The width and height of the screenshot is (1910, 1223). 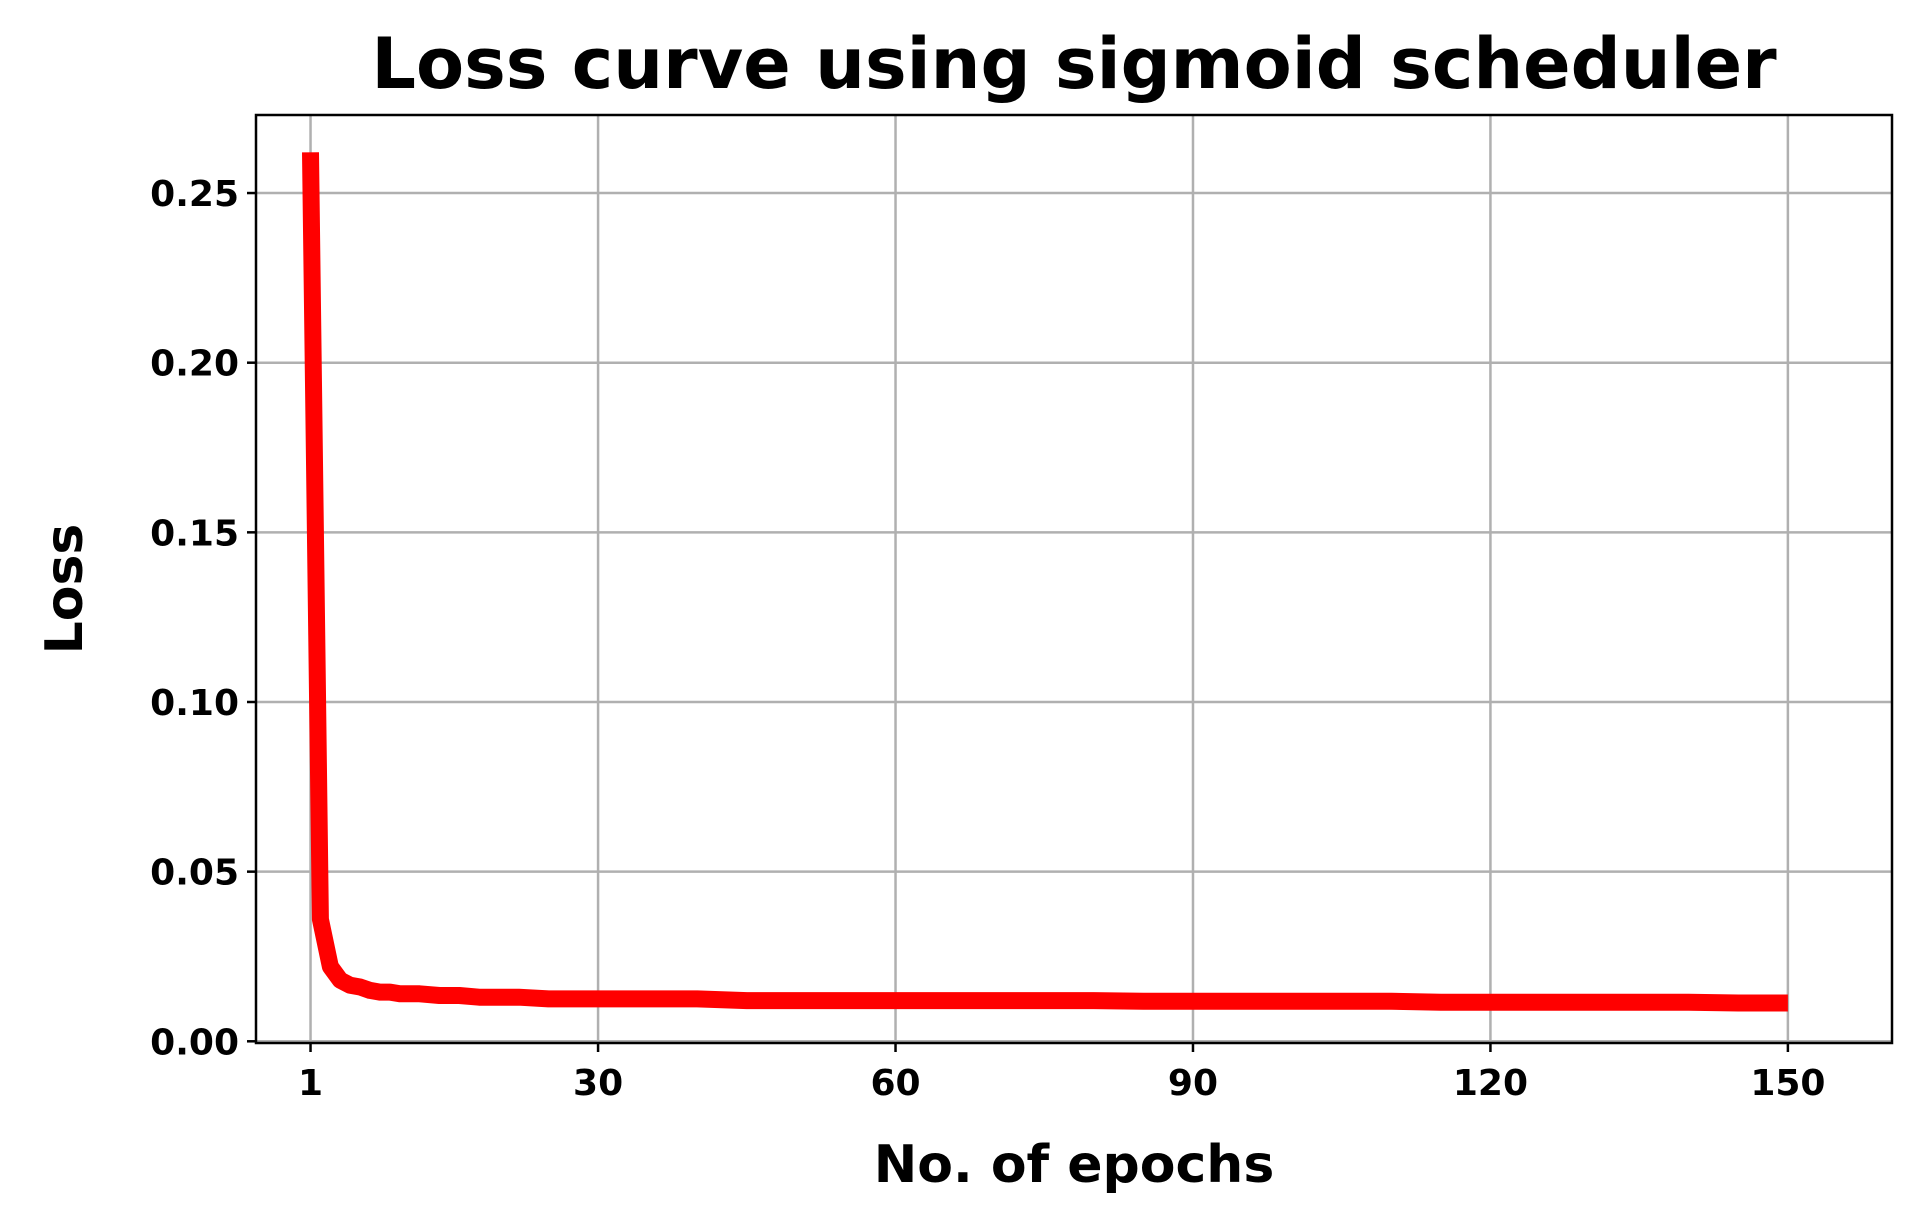 What do you see at coordinates (310, 1083) in the screenshot?
I see `x-tick-label: 1` at bounding box center [310, 1083].